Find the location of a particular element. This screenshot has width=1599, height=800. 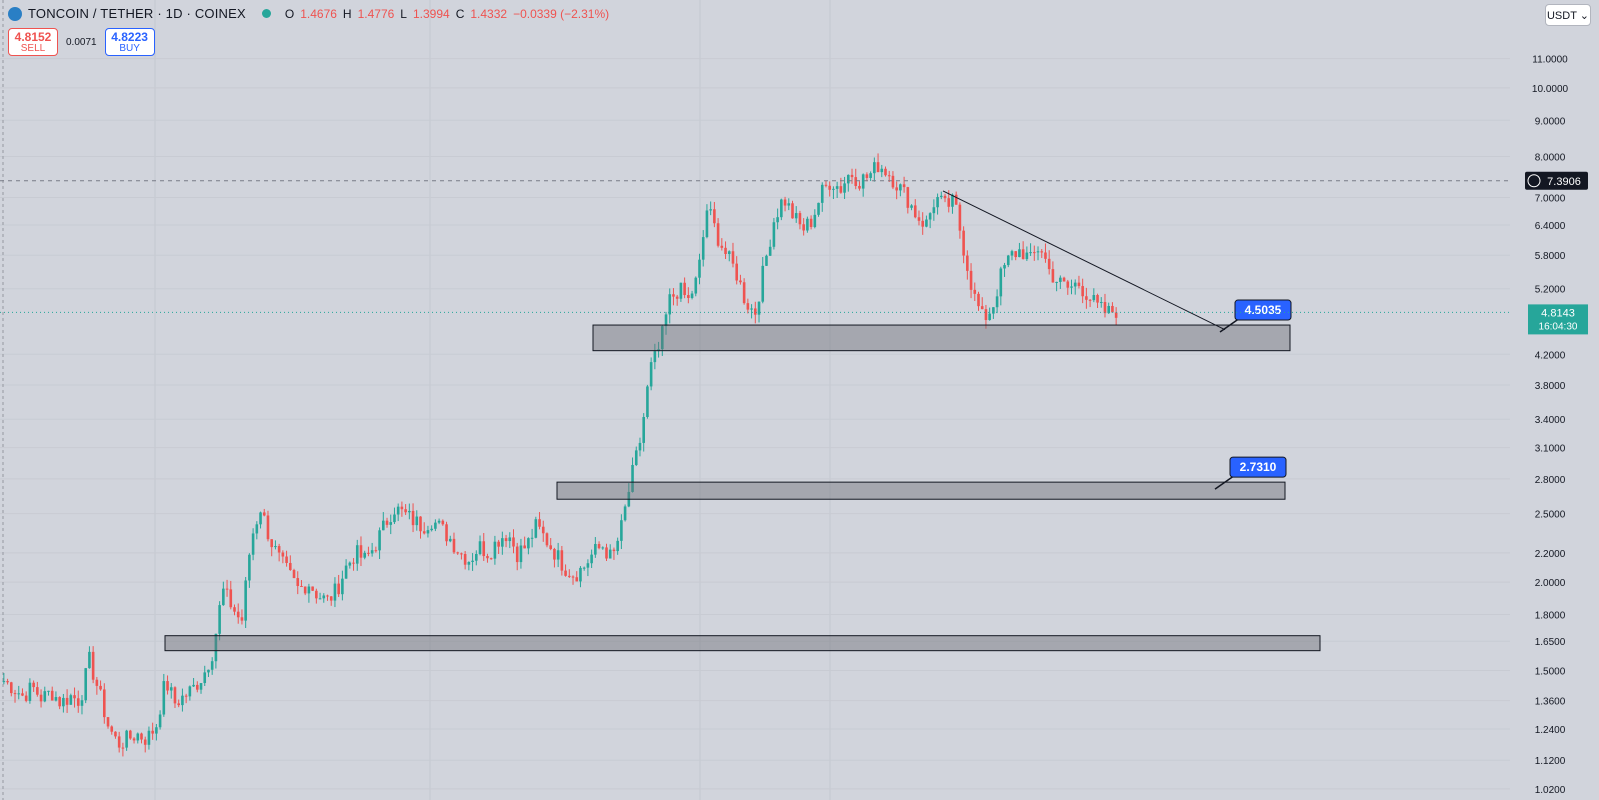

sell-button: 4.8152 SELL is located at coordinates (33, 42).